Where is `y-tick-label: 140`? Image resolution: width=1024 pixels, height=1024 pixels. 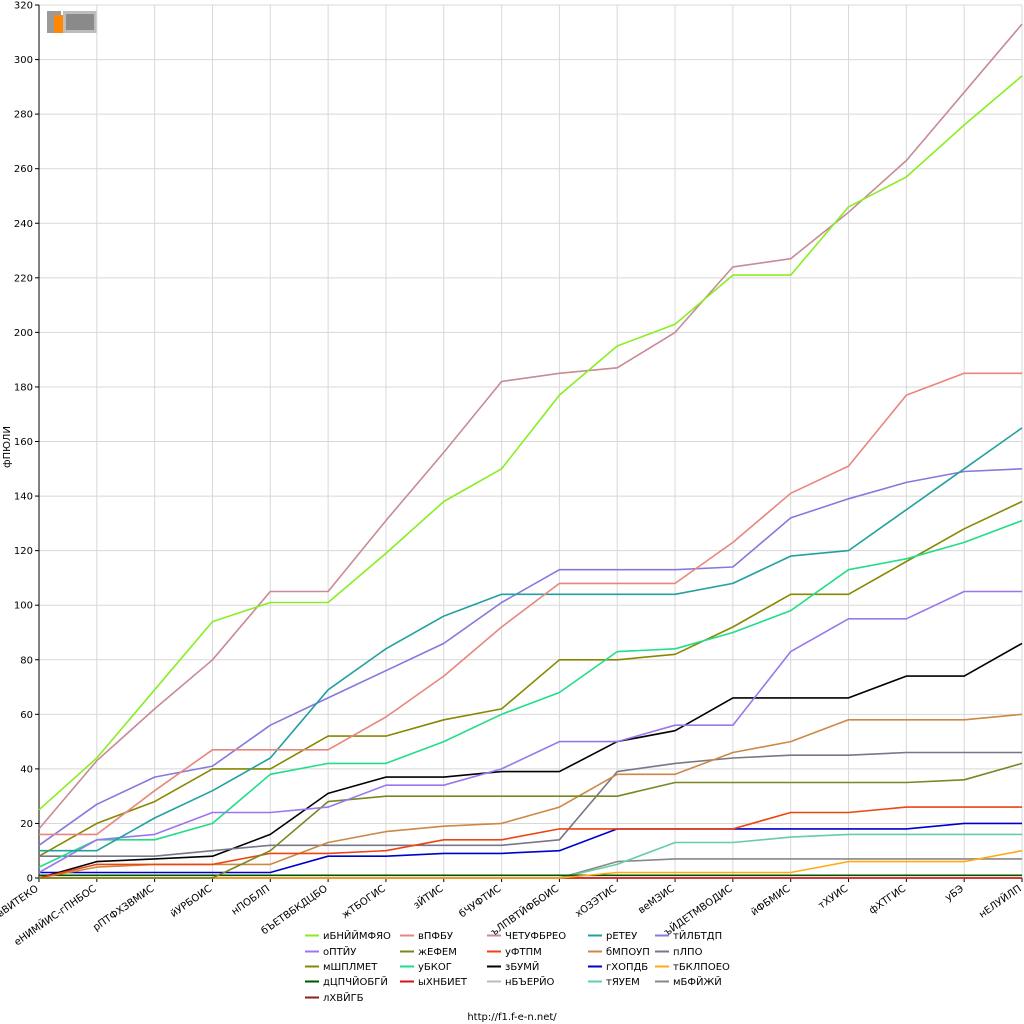 y-tick-label: 140 is located at coordinates (23, 497).